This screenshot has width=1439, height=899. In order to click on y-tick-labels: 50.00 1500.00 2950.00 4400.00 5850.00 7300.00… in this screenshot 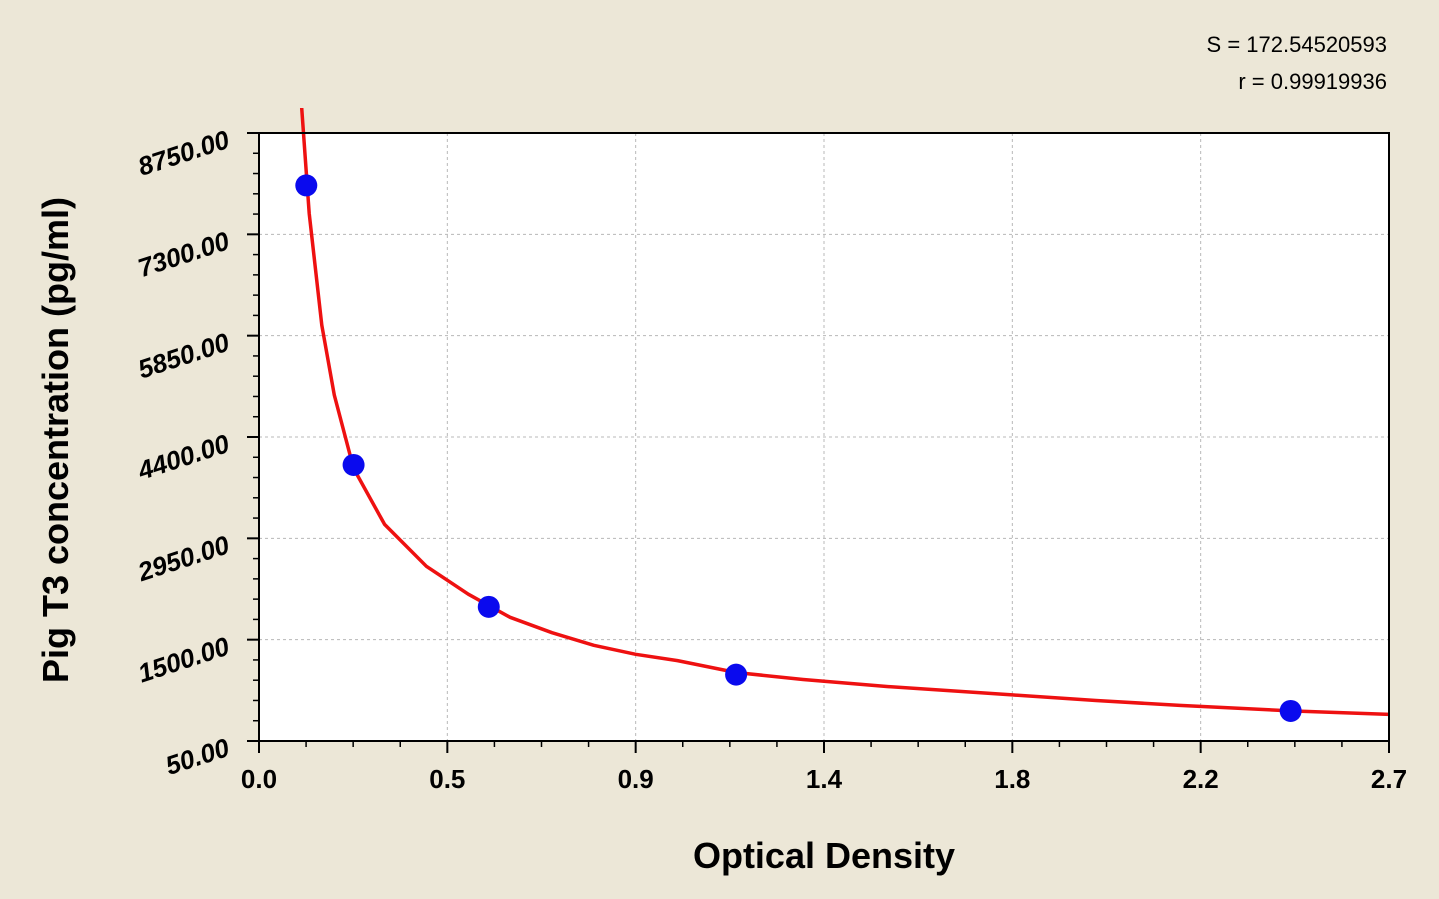, I will do `click(183, 452)`.